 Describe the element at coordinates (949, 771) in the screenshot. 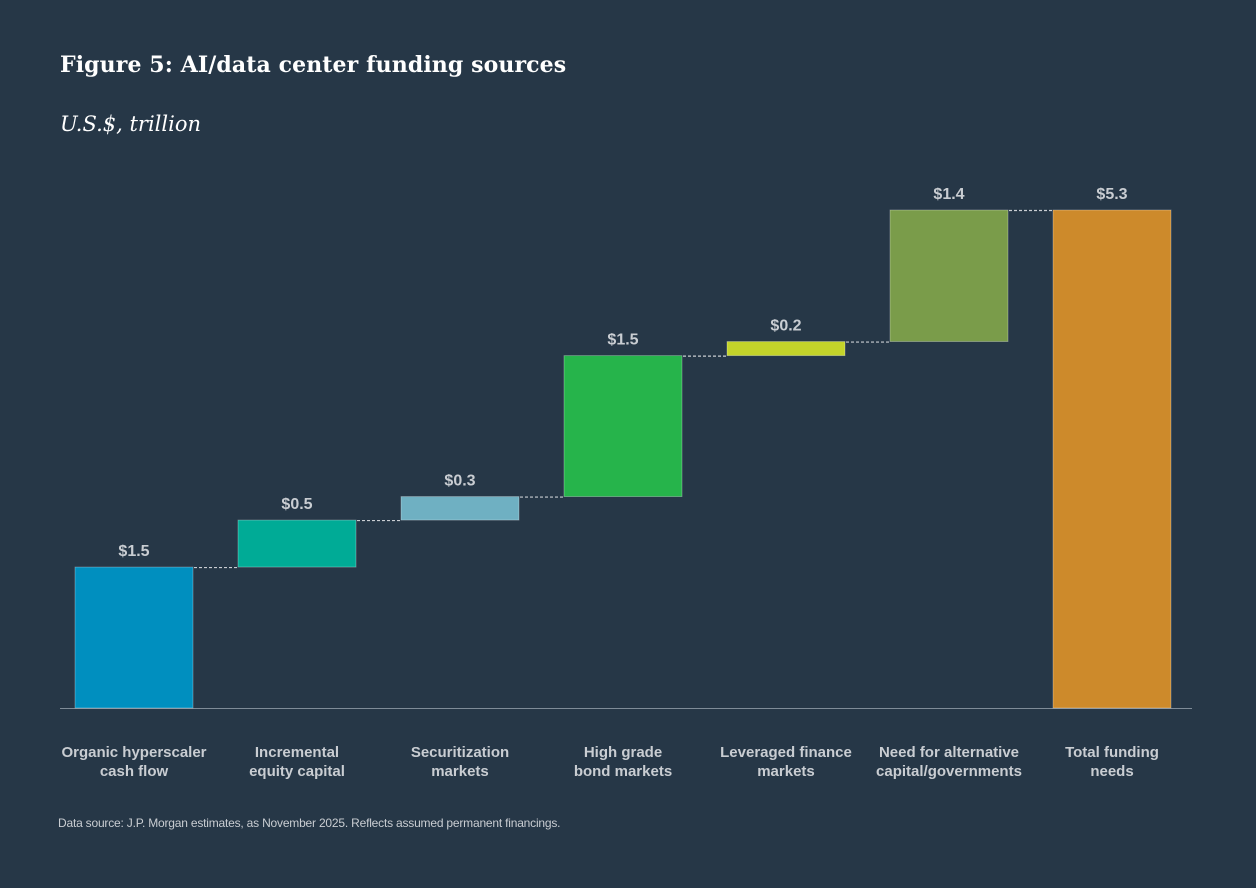

I see `category-label-line: capital/governments` at that location.